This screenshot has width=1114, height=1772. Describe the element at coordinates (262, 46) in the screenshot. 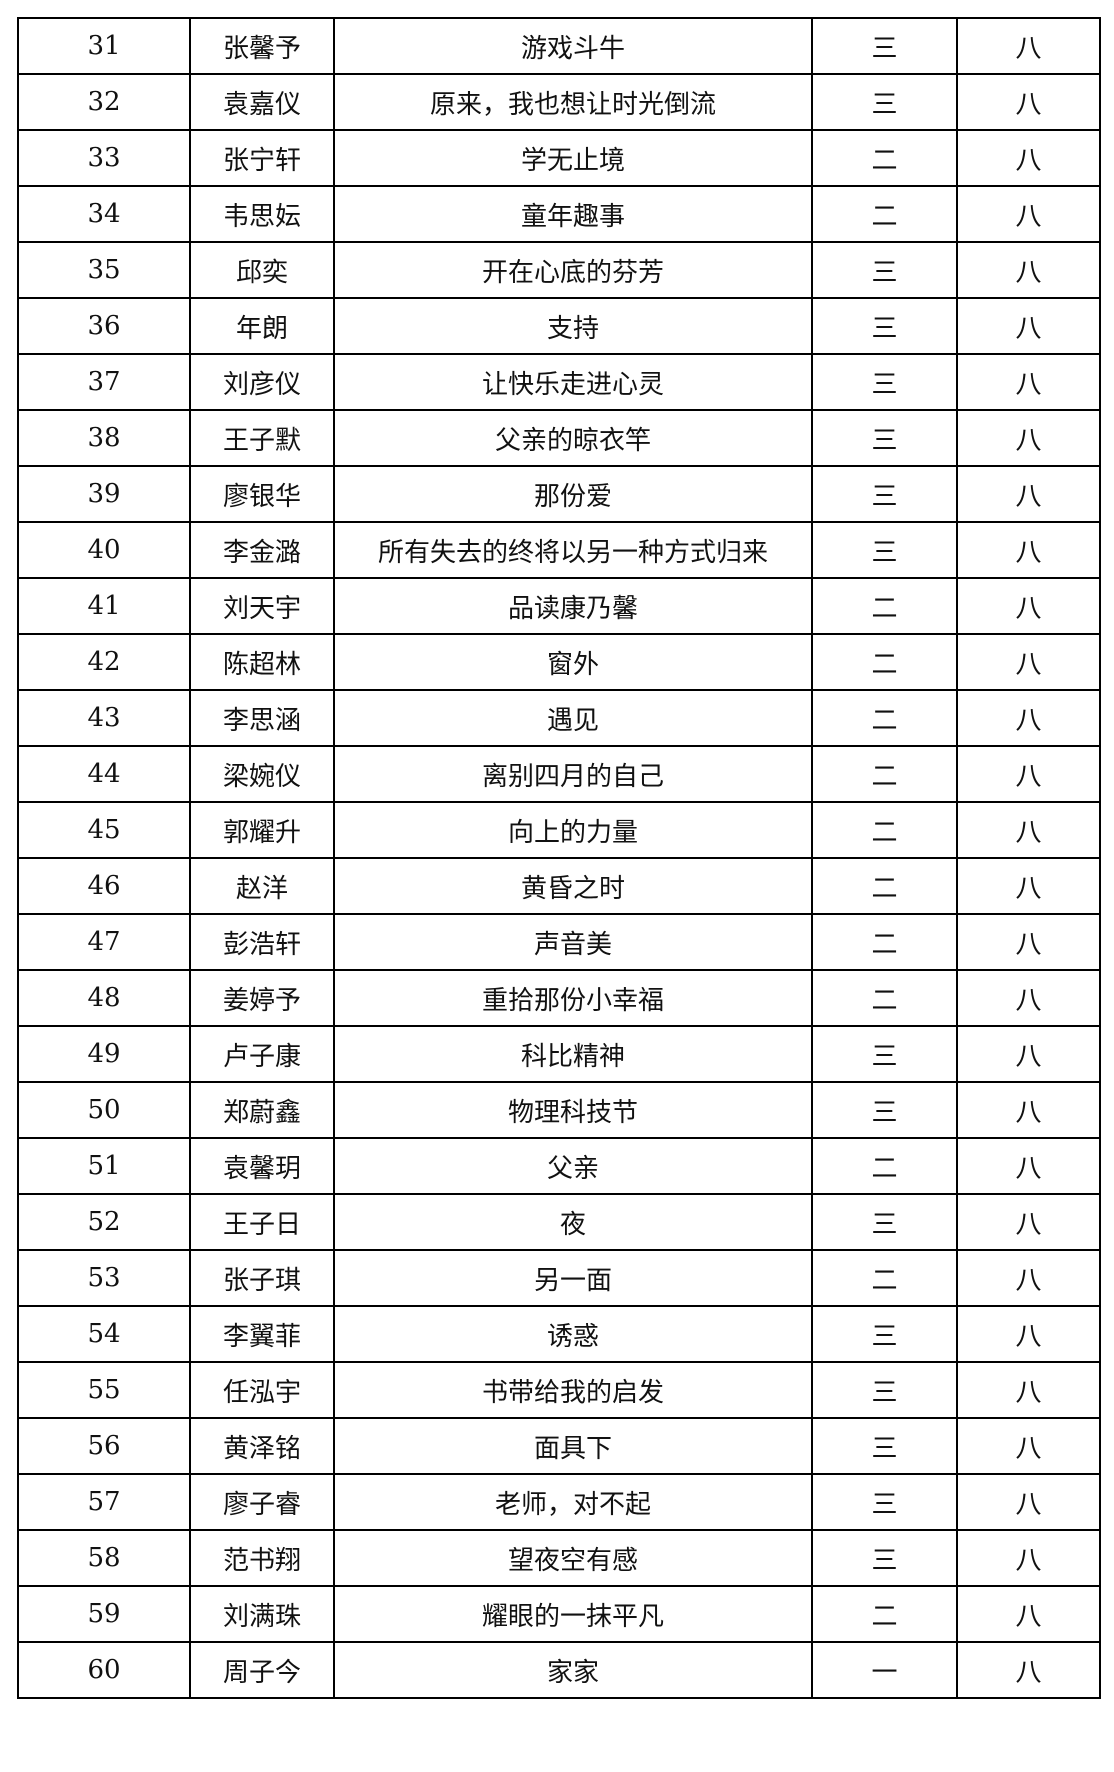

I see `student-name-cell: 张馨予` at that location.